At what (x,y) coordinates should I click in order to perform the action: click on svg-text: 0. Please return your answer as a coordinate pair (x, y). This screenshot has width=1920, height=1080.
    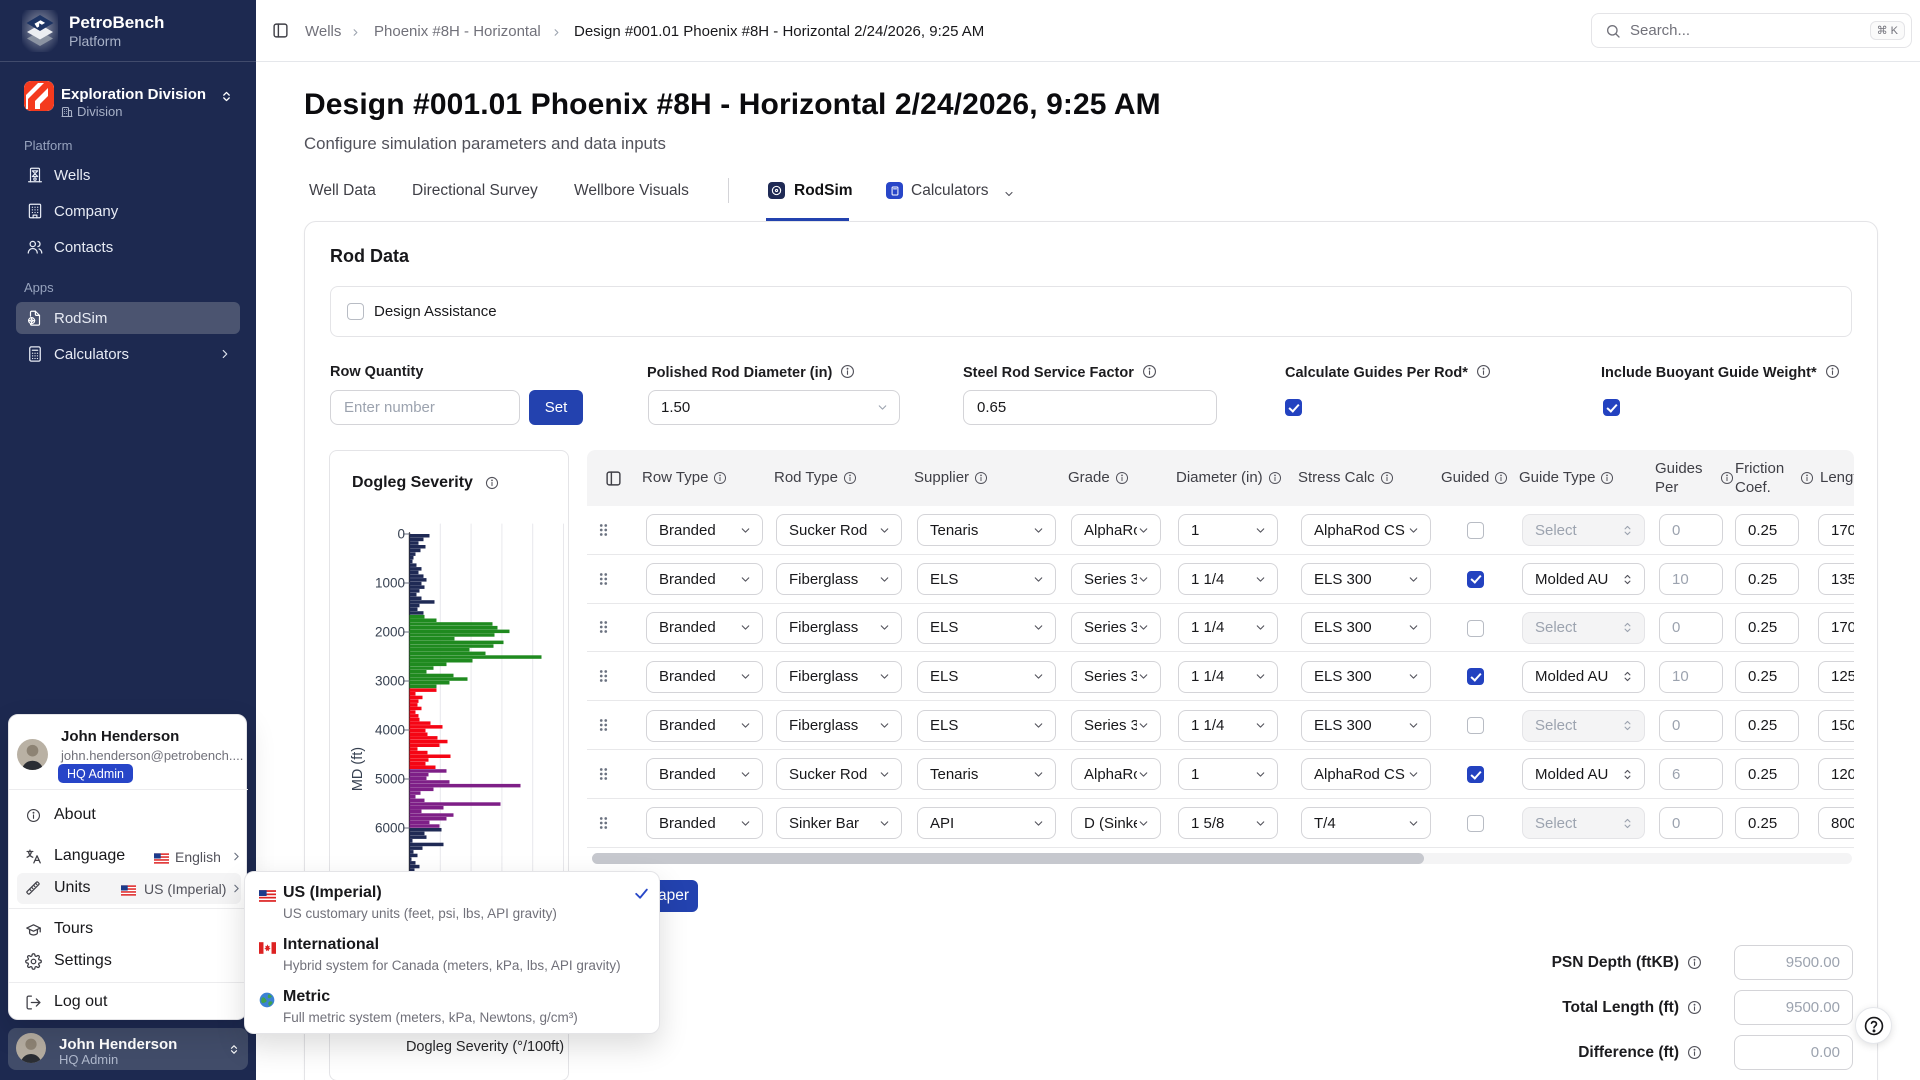
    Looking at the image, I should click on (401, 534).